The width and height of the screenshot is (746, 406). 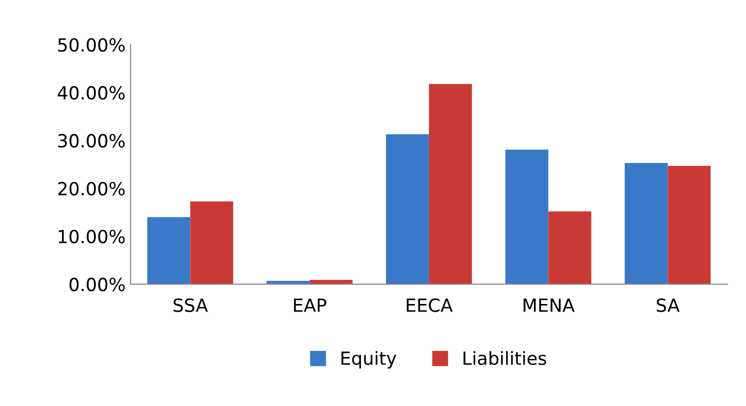 What do you see at coordinates (97, 285) in the screenshot?
I see `y-tick-label: 0.00%` at bounding box center [97, 285].